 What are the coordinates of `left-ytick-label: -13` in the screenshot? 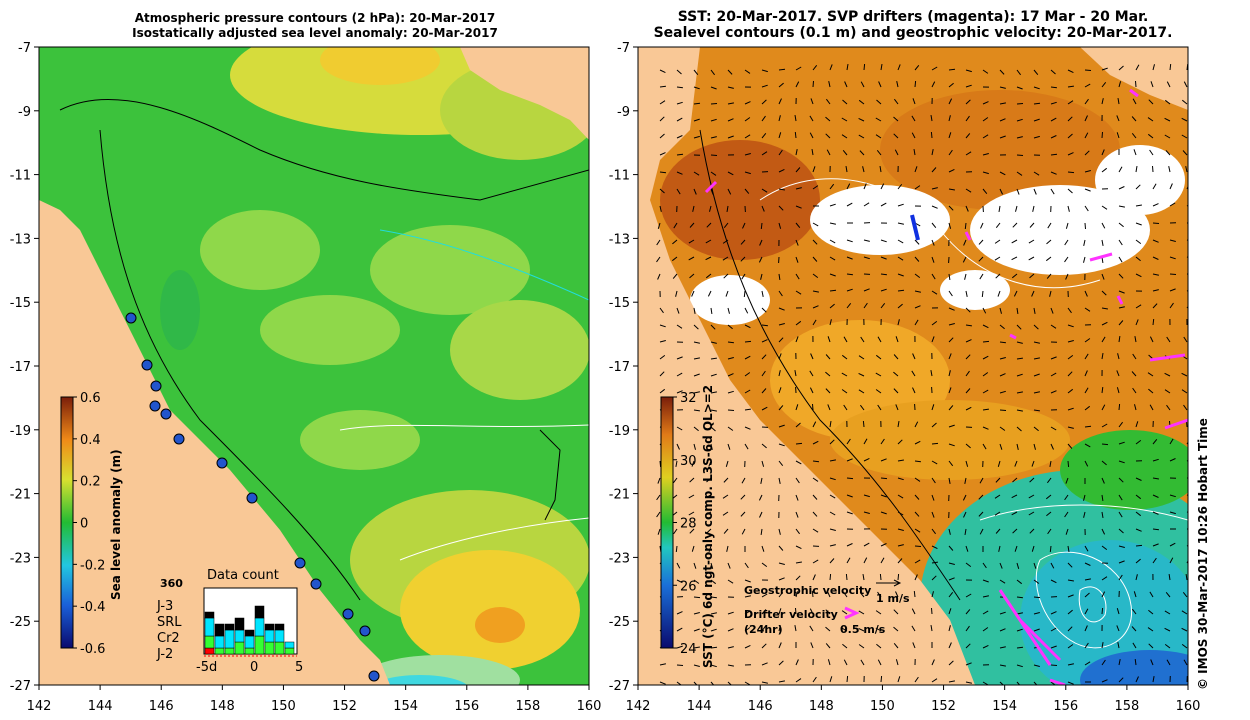 It's located at (20, 239).